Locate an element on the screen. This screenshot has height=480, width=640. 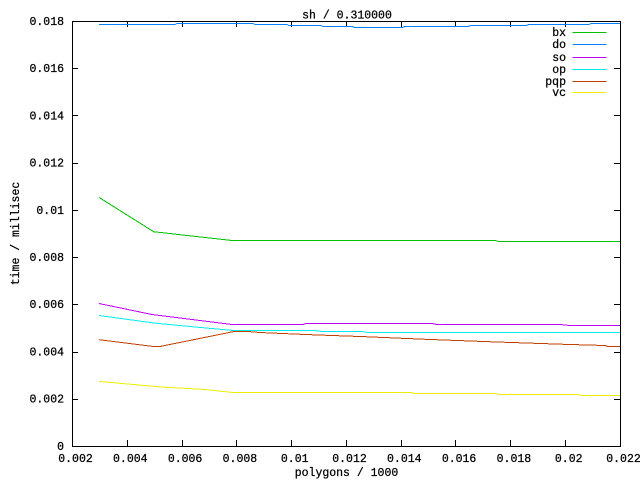
svg-text: time / millisec is located at coordinates (16, 234).